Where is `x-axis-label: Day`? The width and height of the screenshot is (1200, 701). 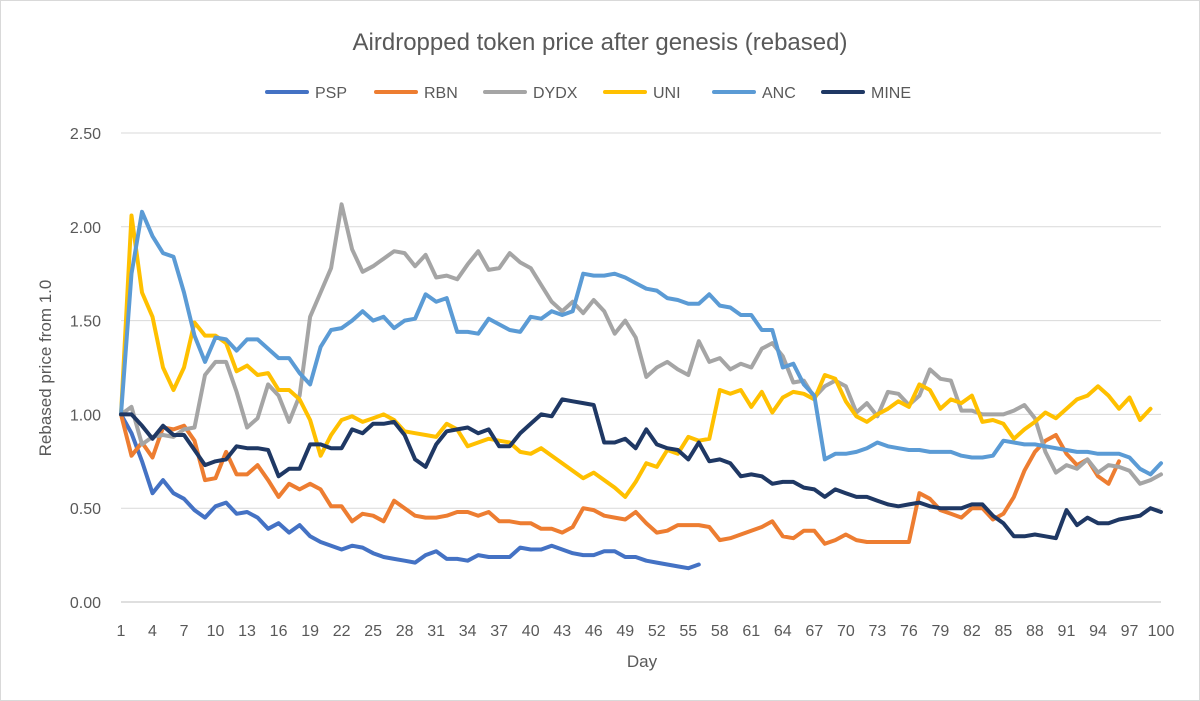
x-axis-label: Day is located at coordinates (642, 661).